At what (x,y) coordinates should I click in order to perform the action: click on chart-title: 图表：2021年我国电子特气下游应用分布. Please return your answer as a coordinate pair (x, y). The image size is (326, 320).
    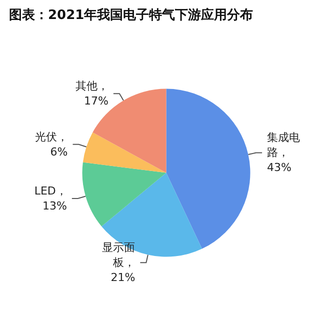
    Looking at the image, I should click on (131, 15).